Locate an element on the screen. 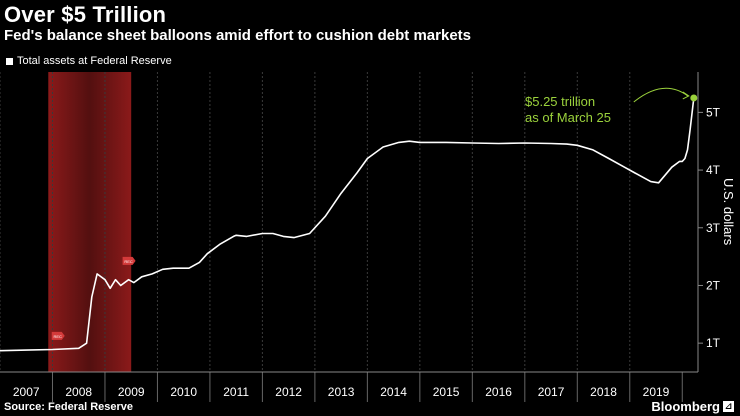 Image resolution: width=740 pixels, height=416 pixels. legend-label: Total assets at Federal Reserve is located at coordinates (94, 61).